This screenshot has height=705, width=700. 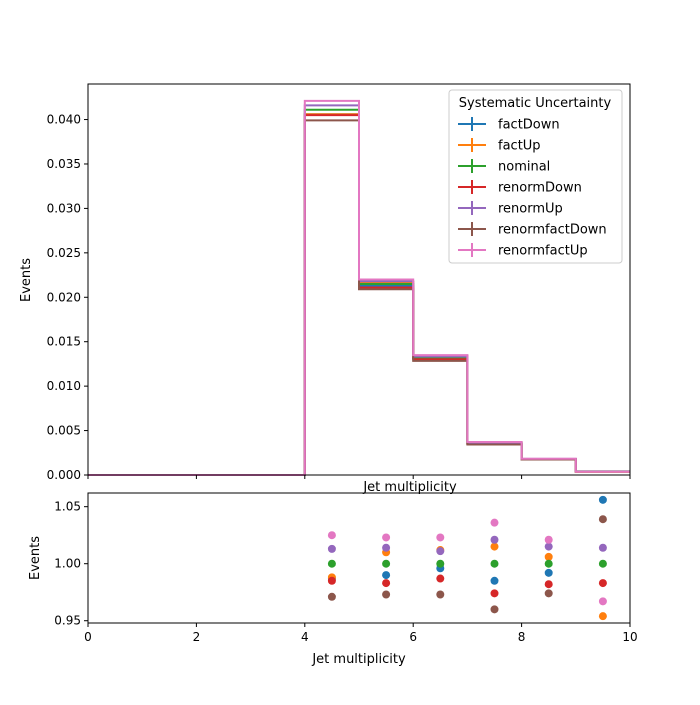 What do you see at coordinates (64, 475) in the screenshot?
I see `top-y-tick-label: 0.000` at bounding box center [64, 475].